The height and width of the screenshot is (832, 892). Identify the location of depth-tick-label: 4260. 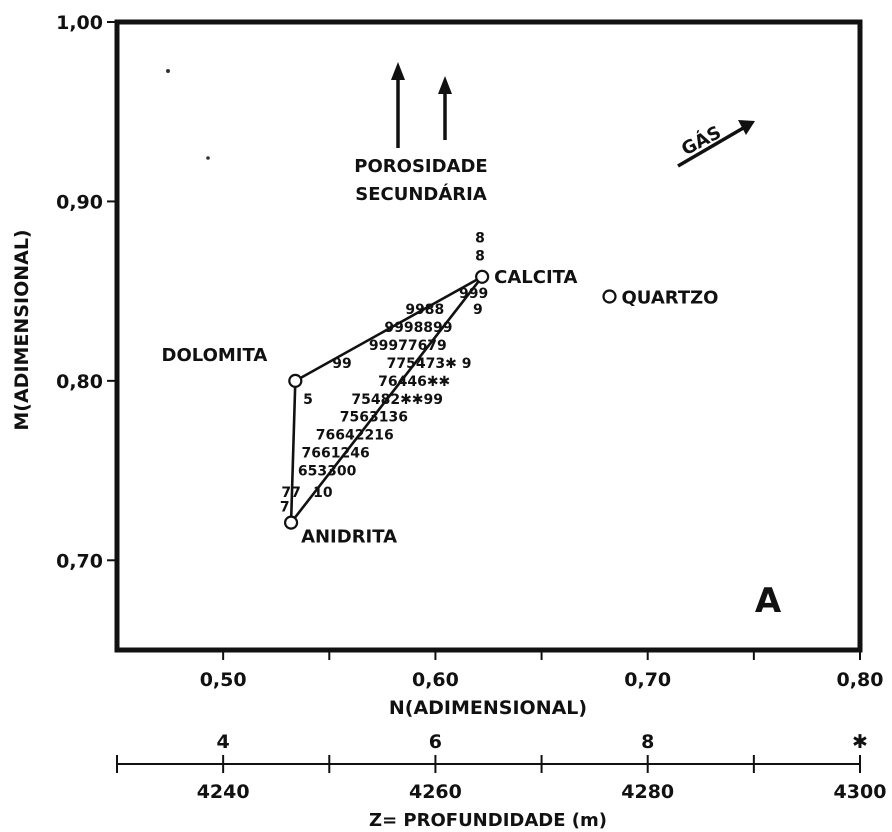
(435, 792).